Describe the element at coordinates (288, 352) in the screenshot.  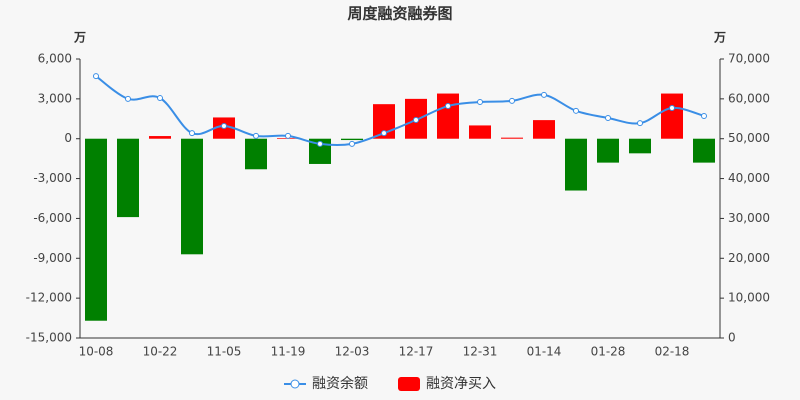
I see `x-tick-label: 11-19` at that location.